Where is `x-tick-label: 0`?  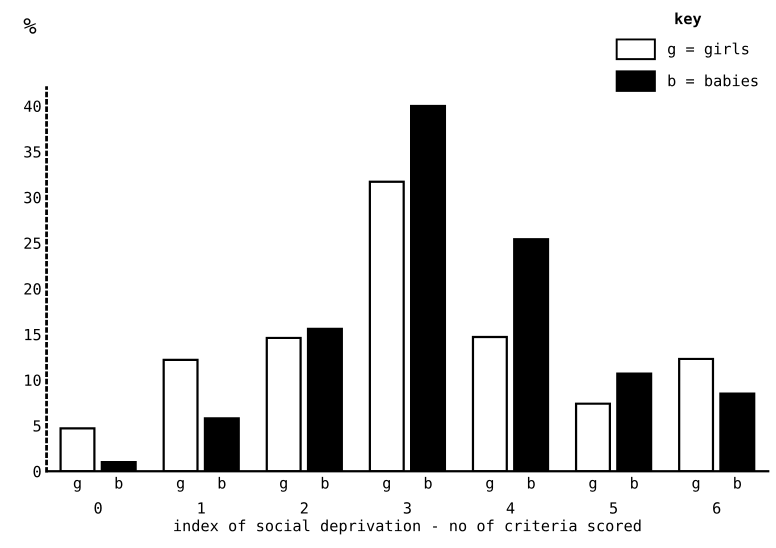
x-tick-label: 0 is located at coordinates (98, 508).